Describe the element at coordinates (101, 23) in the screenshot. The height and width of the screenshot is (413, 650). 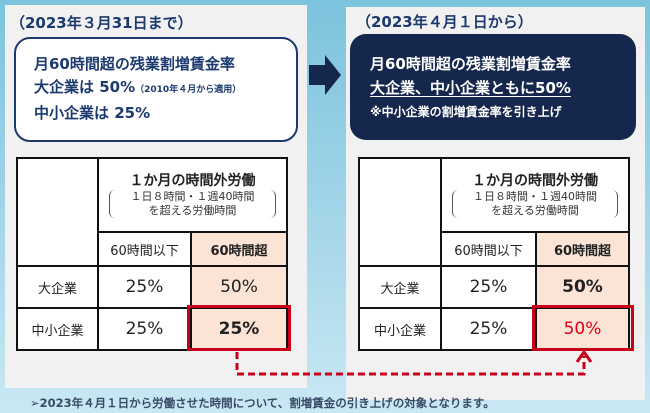
I see `before-title: （2023年３月31日まで）` at that location.